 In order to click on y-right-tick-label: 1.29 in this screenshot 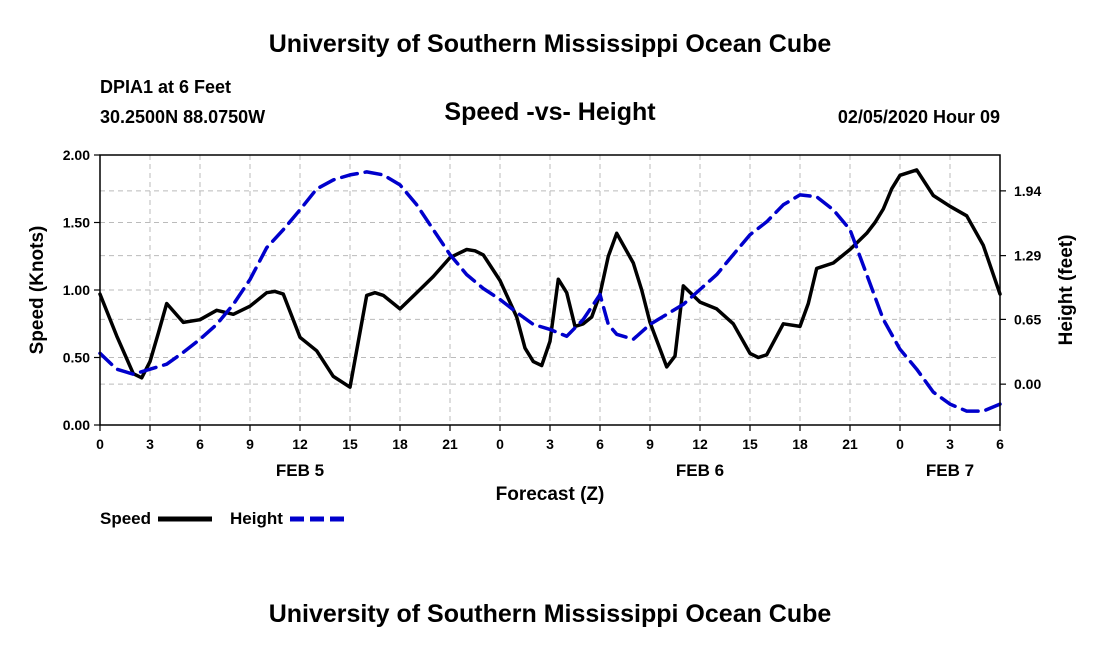, I will do `click(1027, 256)`.